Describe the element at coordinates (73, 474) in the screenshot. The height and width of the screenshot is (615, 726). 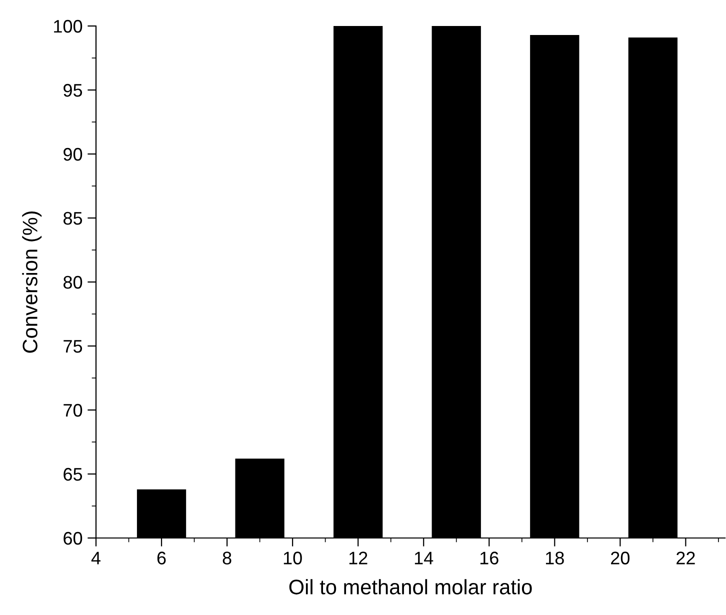
I see `y-tick-label: 65` at that location.